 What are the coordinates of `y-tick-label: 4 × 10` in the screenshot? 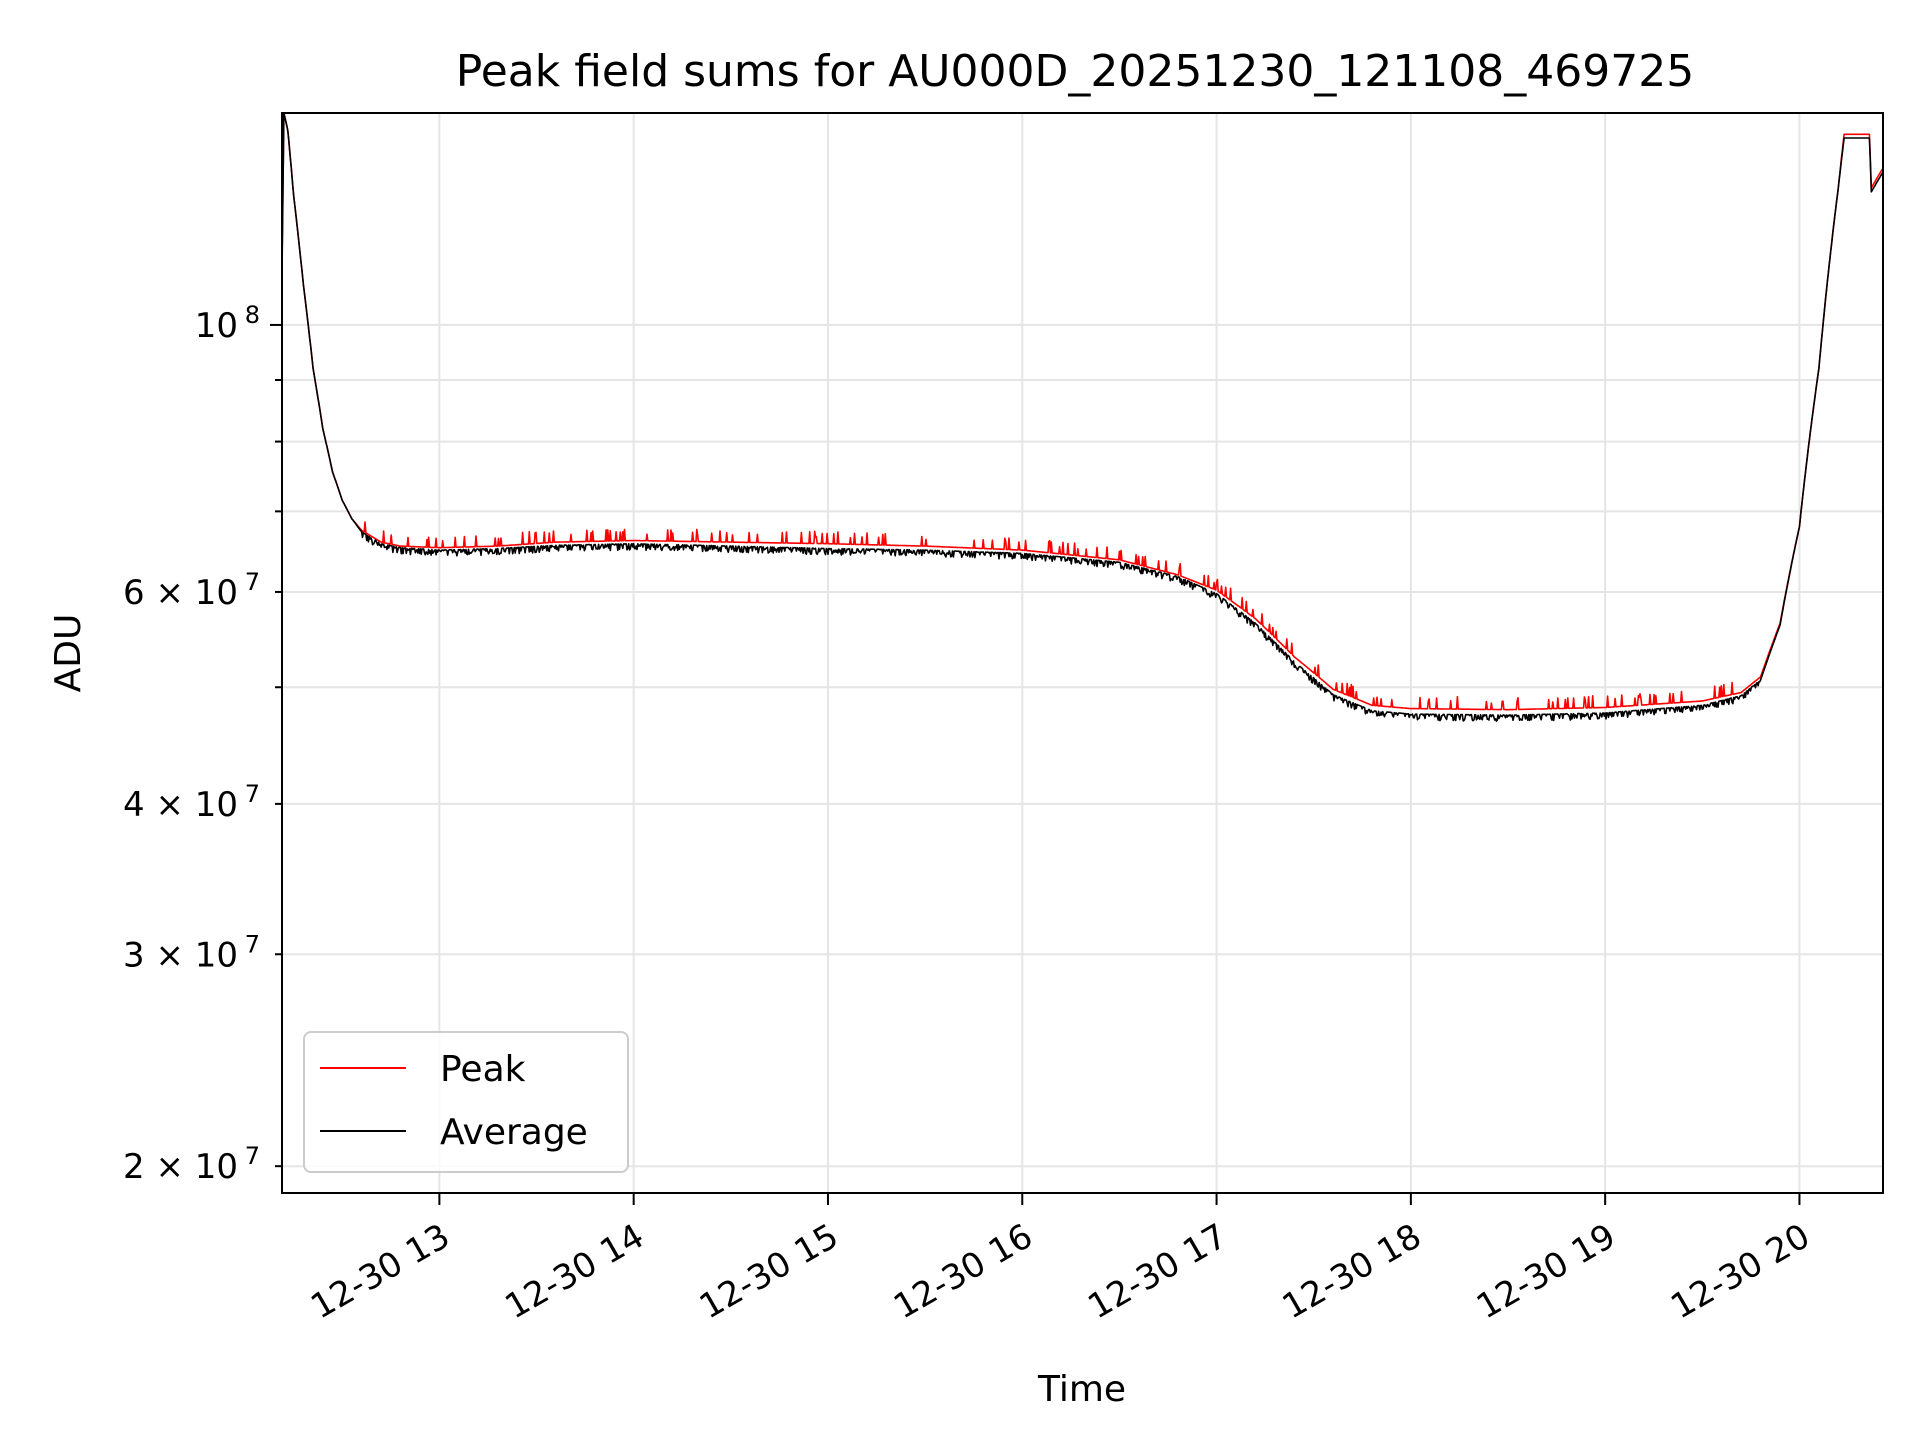 It's located at (180, 805).